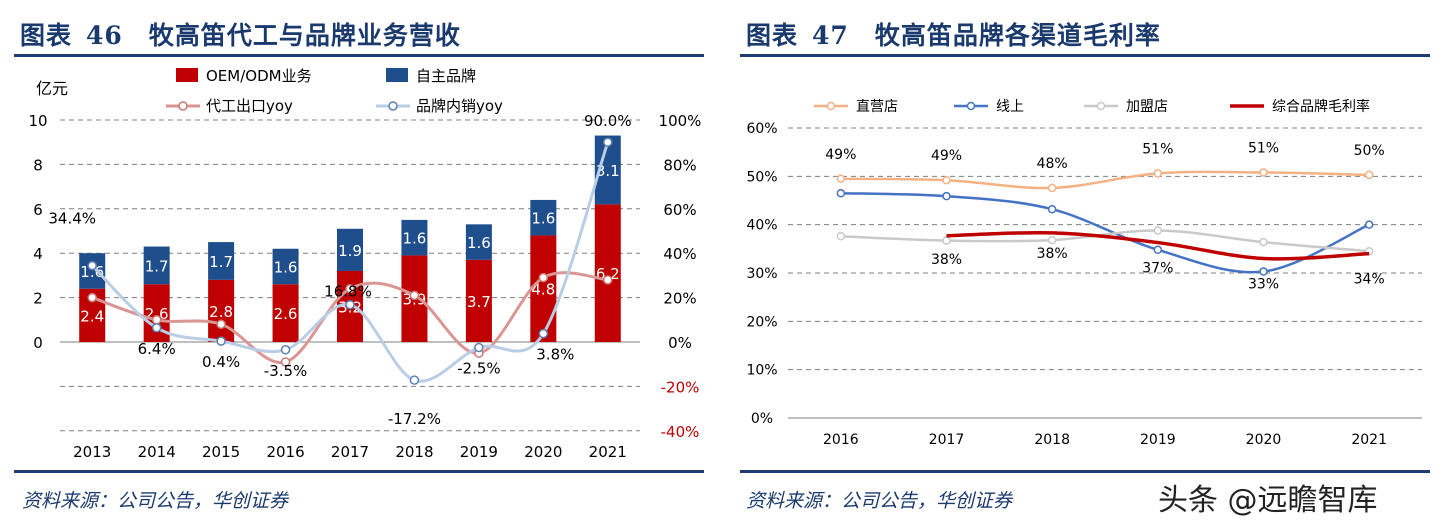  Describe the element at coordinates (761, 371) in the screenshot. I see `right-y-tick: 10%` at that location.